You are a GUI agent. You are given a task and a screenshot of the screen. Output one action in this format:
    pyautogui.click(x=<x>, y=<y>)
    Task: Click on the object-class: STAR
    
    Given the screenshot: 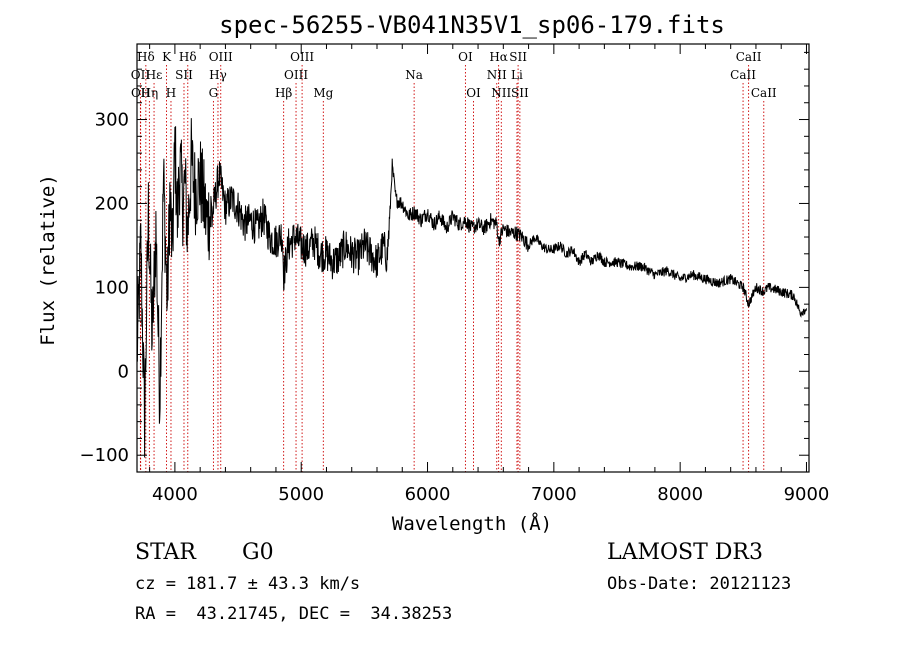 What is the action you would take?
    pyautogui.click(x=165, y=552)
    